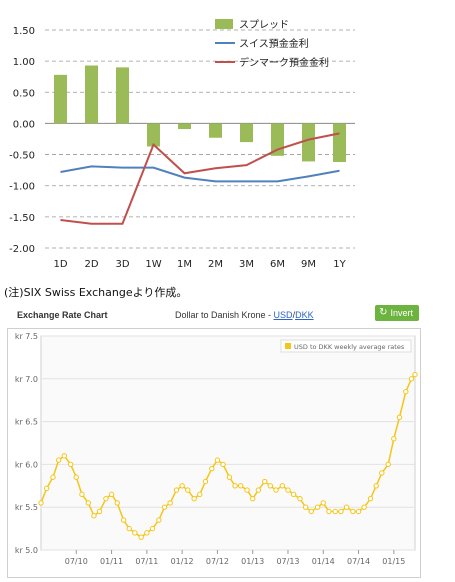  Describe the element at coordinates (393, 561) in the screenshot. I see `x-tick-label: 01/15` at that location.